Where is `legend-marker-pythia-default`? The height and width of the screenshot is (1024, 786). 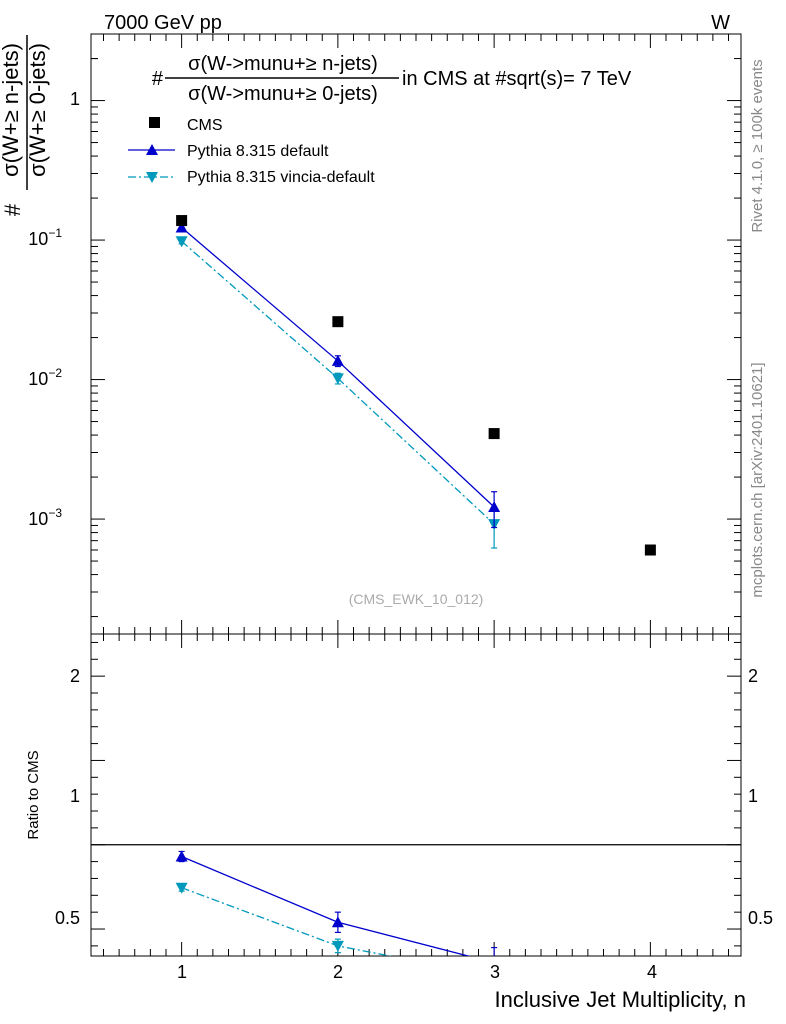 legend-marker-pythia-default is located at coordinates (152, 149).